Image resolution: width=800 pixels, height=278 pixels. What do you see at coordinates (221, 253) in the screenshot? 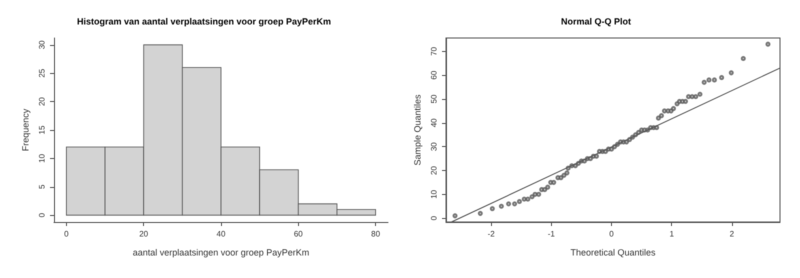
I see `x-axis-title: aantal verplaatsingen voor groep PayPerKm` at bounding box center [221, 253].